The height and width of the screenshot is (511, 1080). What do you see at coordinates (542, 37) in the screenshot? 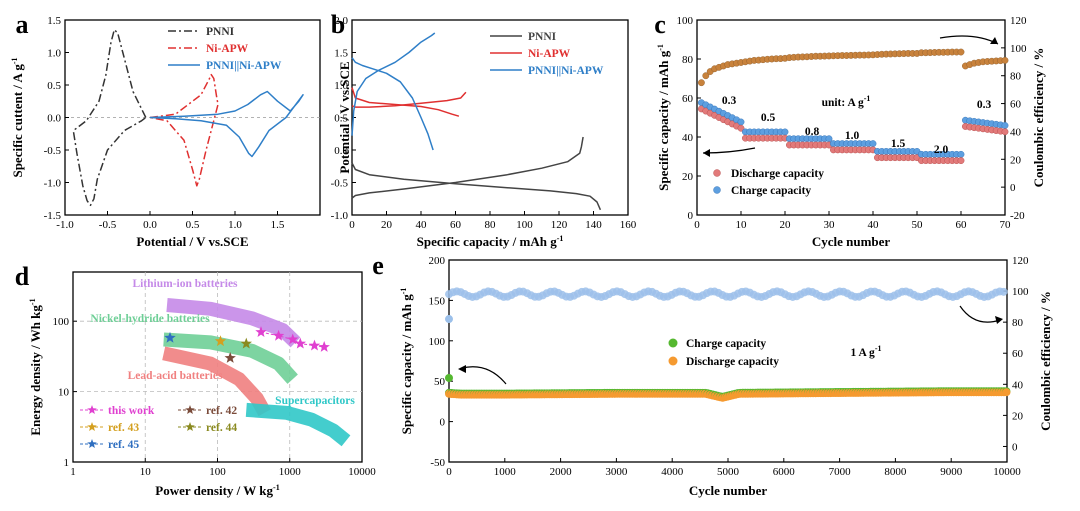
I see `panel-b-legend-label: PNNI` at bounding box center [542, 37].